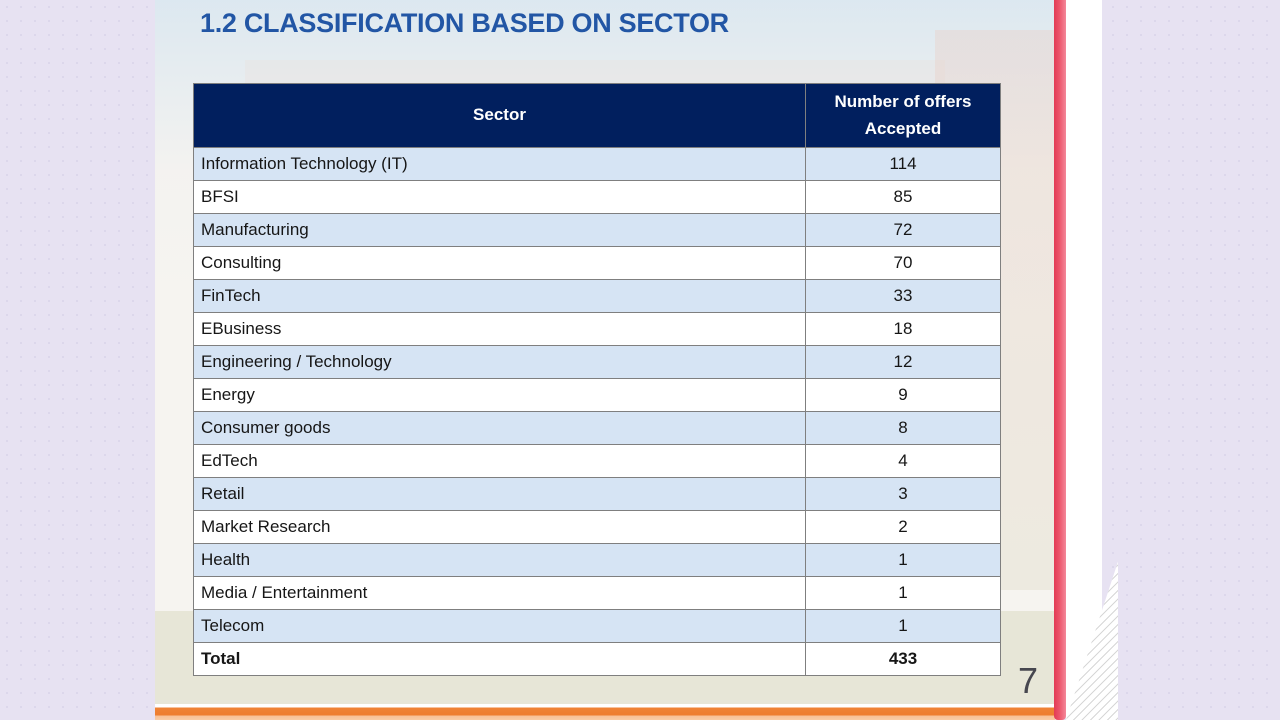 The height and width of the screenshot is (720, 1280). I want to click on offers-cell: 33, so click(903, 296).